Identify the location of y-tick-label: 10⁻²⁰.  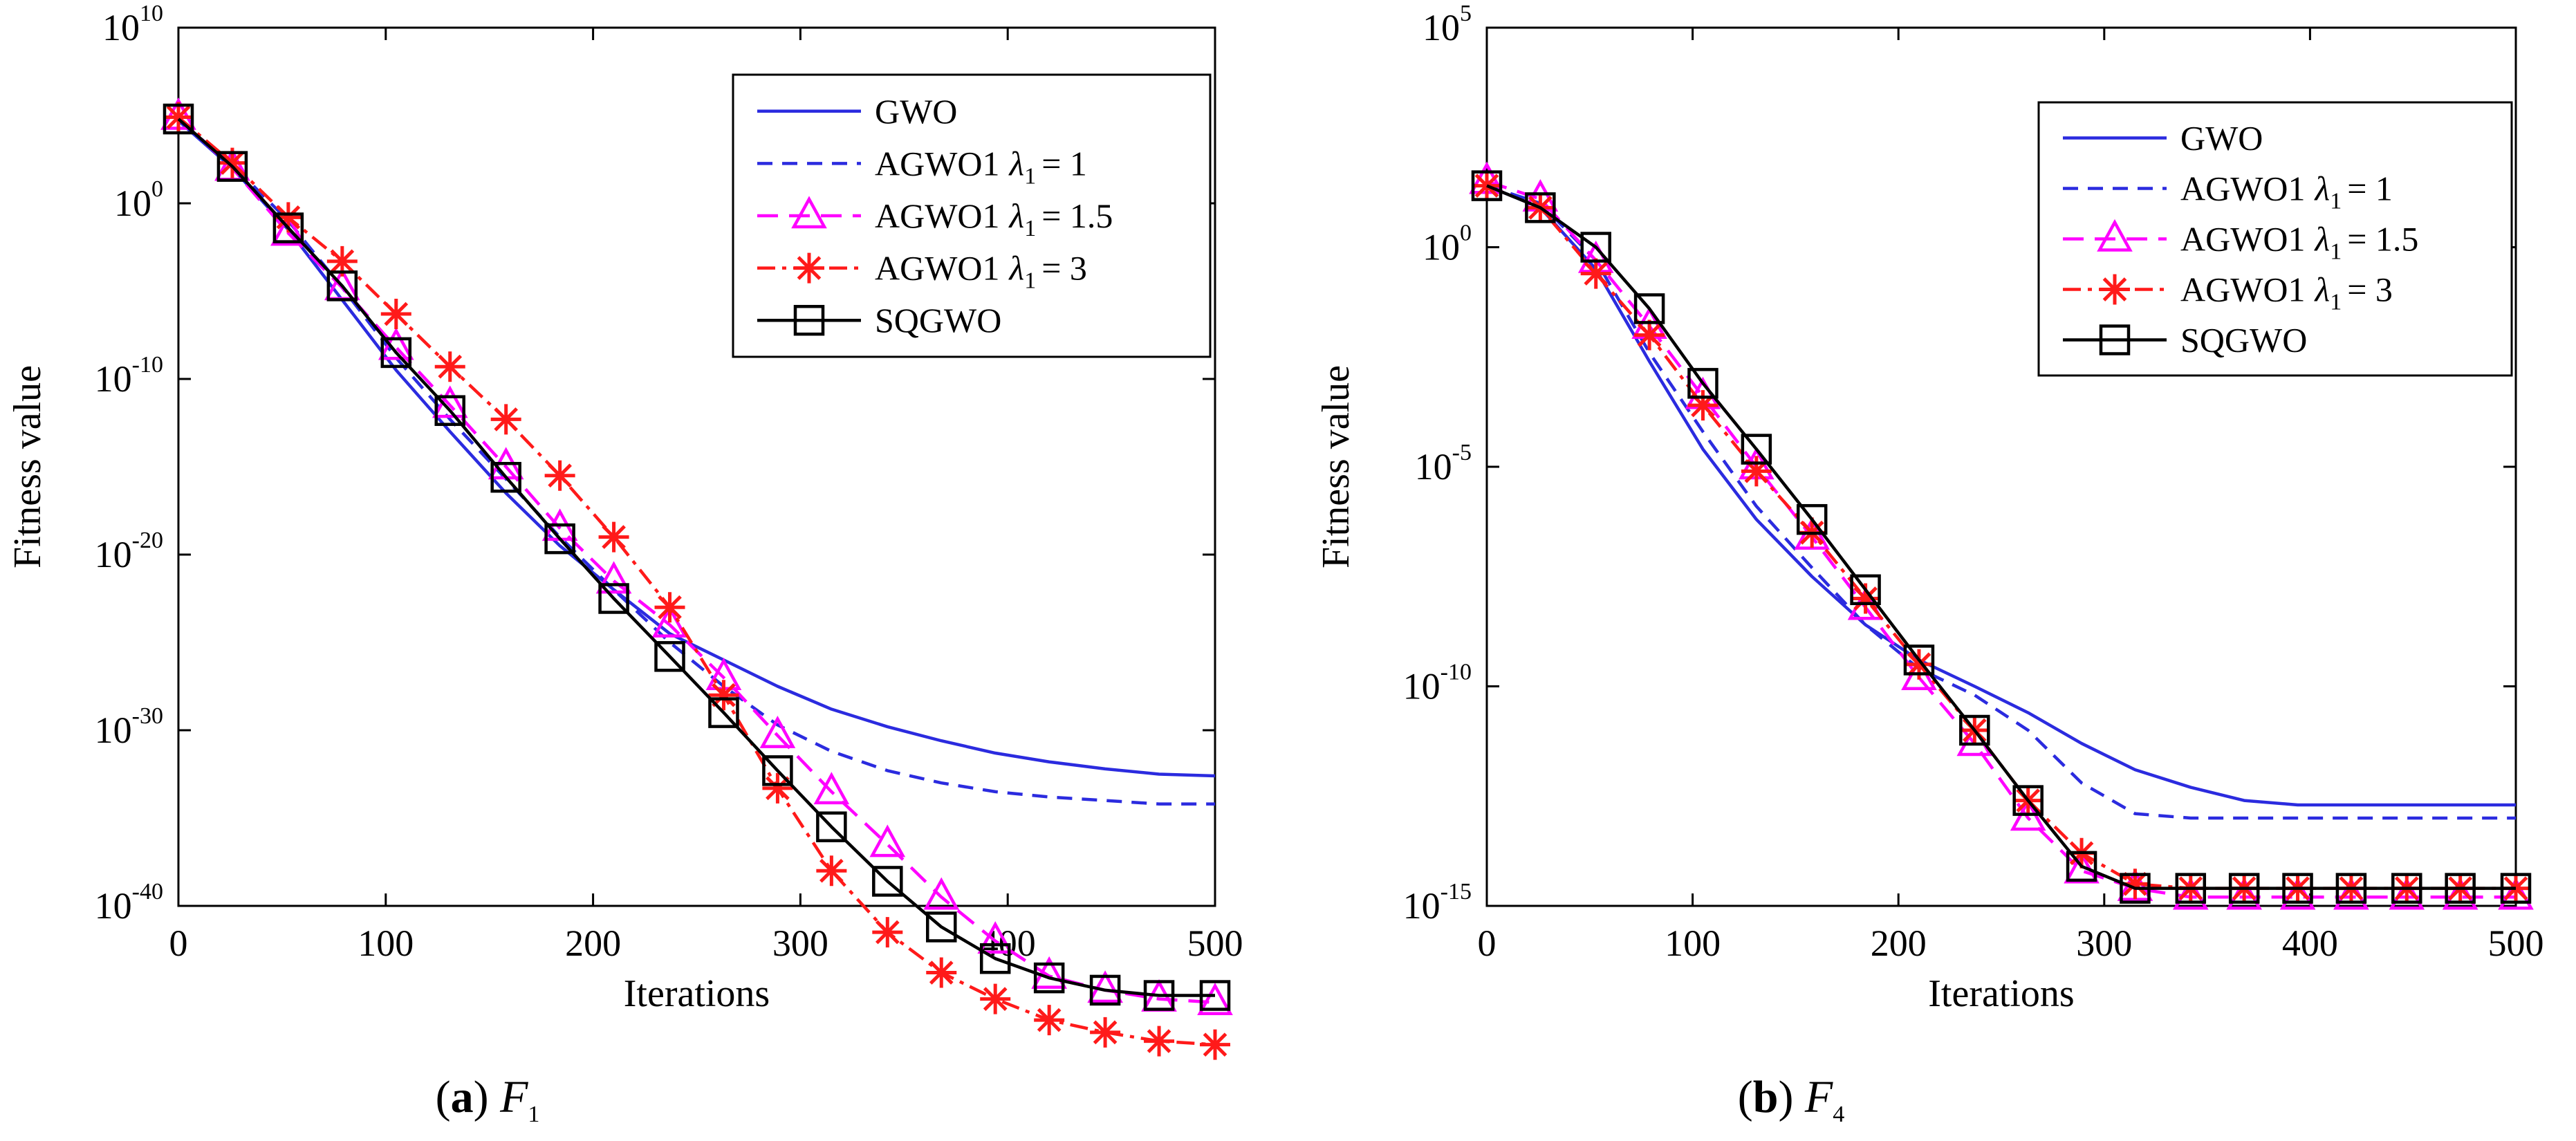
(129, 551).